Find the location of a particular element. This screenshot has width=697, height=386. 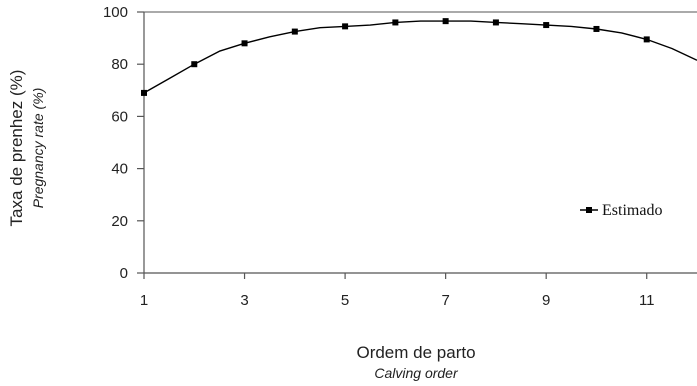

x-tick-label: 7 is located at coordinates (445, 300).